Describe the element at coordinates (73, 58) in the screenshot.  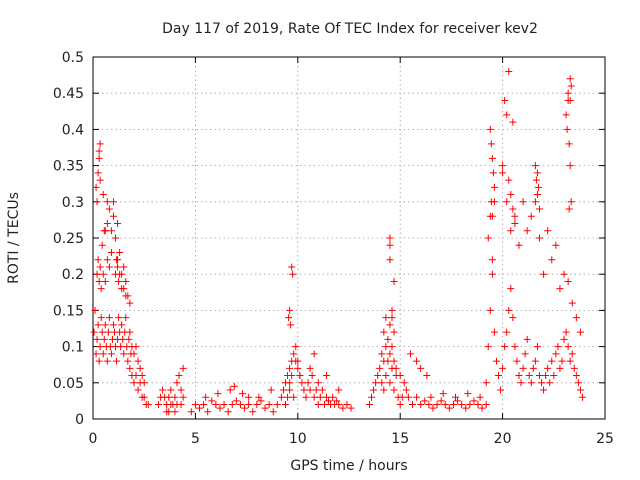
I see `y-tick-label: 0.5` at that location.